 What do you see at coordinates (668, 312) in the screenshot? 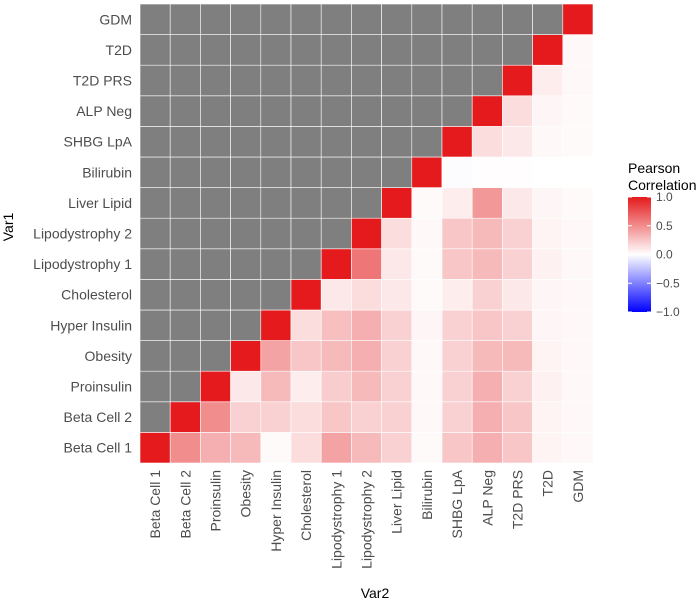
I see `legend-tick-label: −1.0` at bounding box center [668, 312].